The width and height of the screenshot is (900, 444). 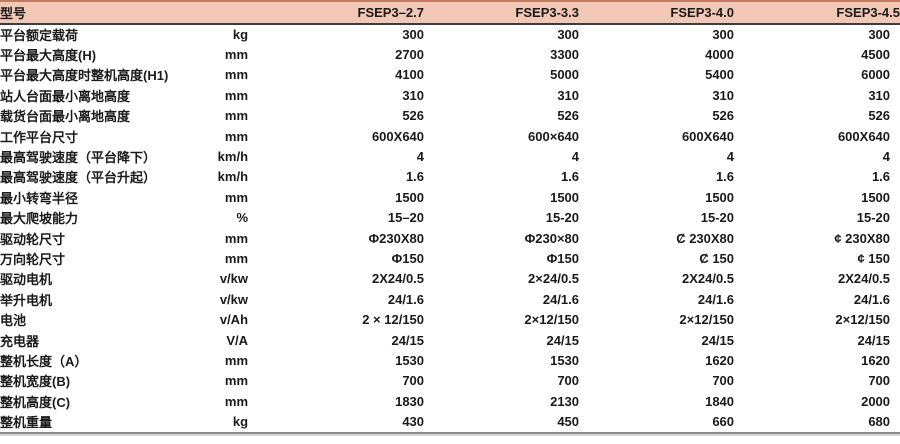 What do you see at coordinates (13, 321) in the screenshot?
I see `spec-label: 电池` at bounding box center [13, 321].